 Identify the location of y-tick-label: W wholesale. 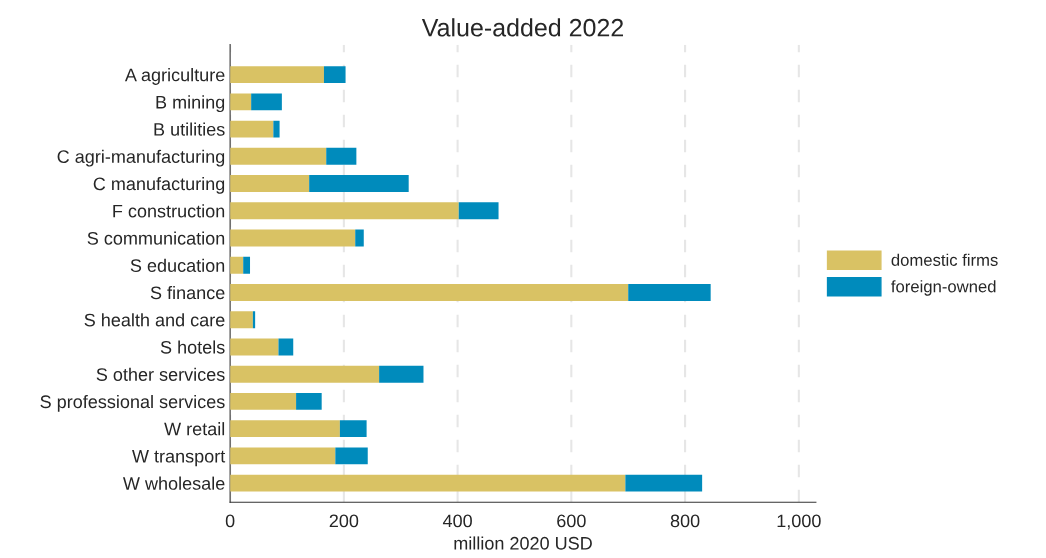
(173, 483).